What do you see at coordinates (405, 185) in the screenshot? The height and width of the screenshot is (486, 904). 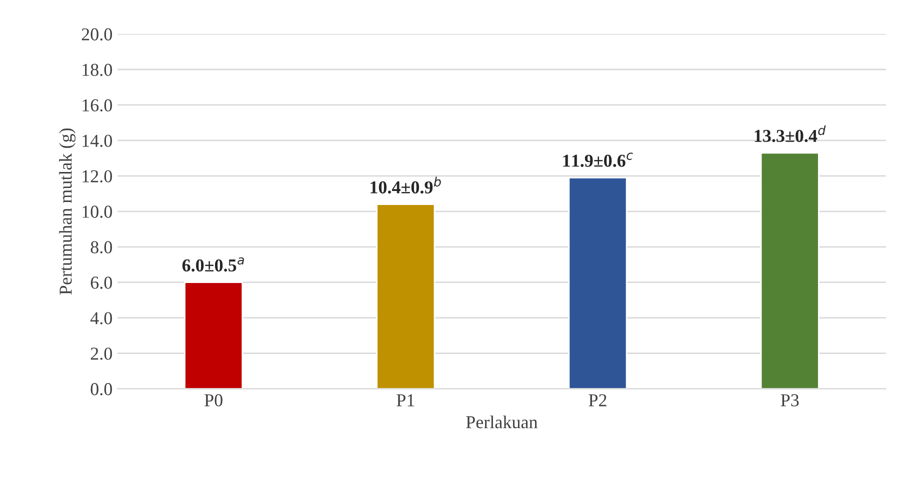 I see `data-label: 10.4±0.9$^{b}$` at bounding box center [405, 185].